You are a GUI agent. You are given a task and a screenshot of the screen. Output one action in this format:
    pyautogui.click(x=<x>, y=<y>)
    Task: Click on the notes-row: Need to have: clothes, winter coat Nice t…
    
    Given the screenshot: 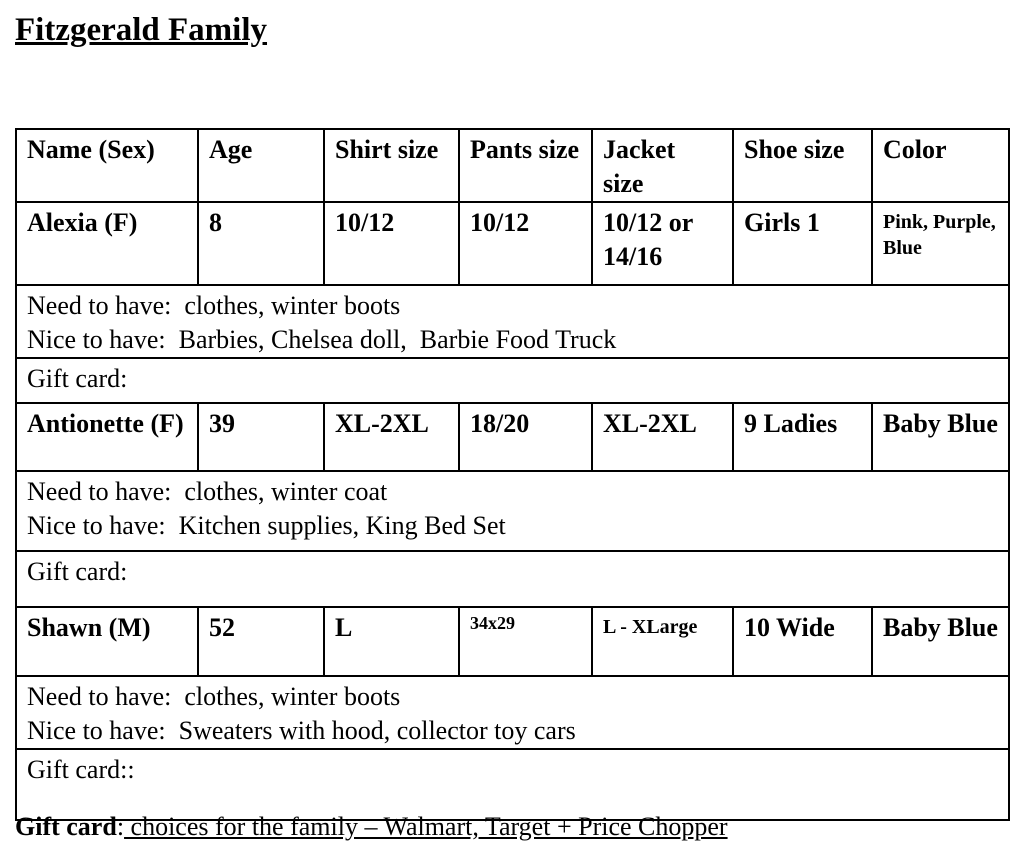 What is the action you would take?
    pyautogui.click(x=512, y=511)
    